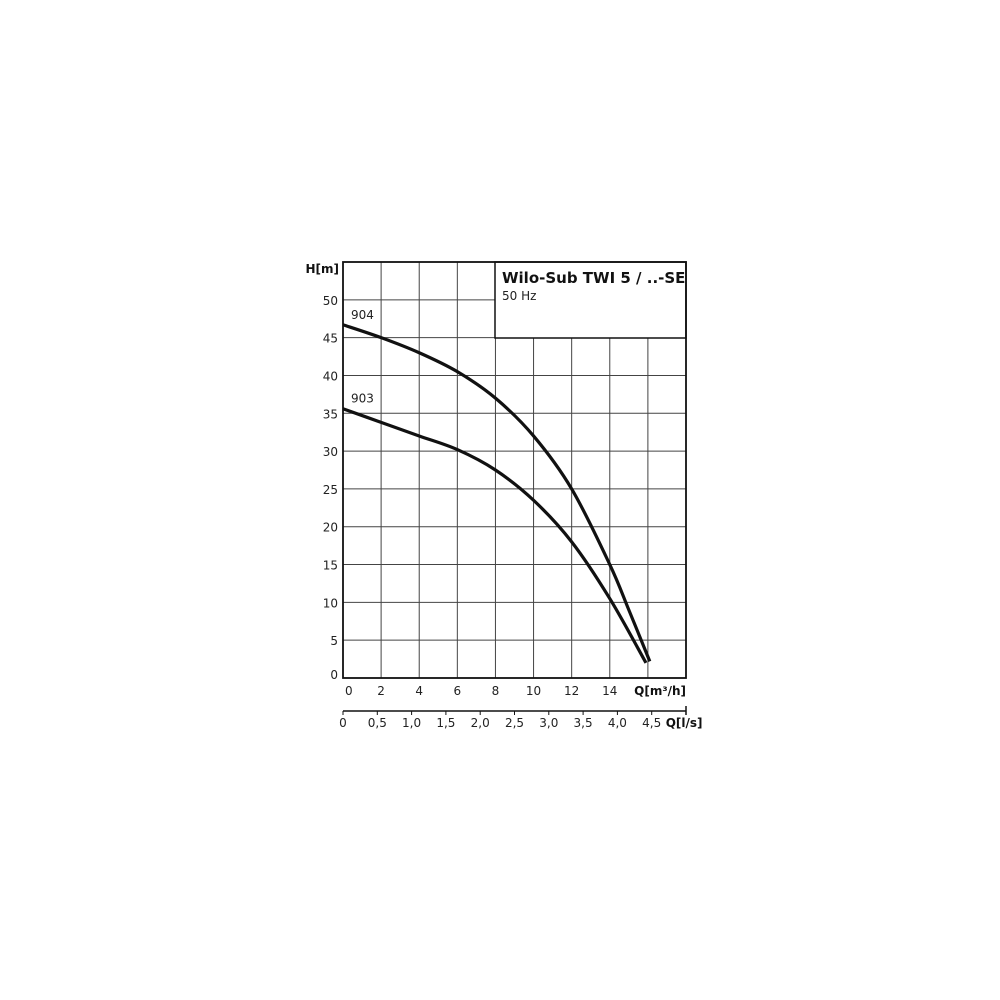 This screenshot has width=1000, height=1000. Describe the element at coordinates (571, 691) in the screenshot. I see `x-tick-label: 12` at that location.